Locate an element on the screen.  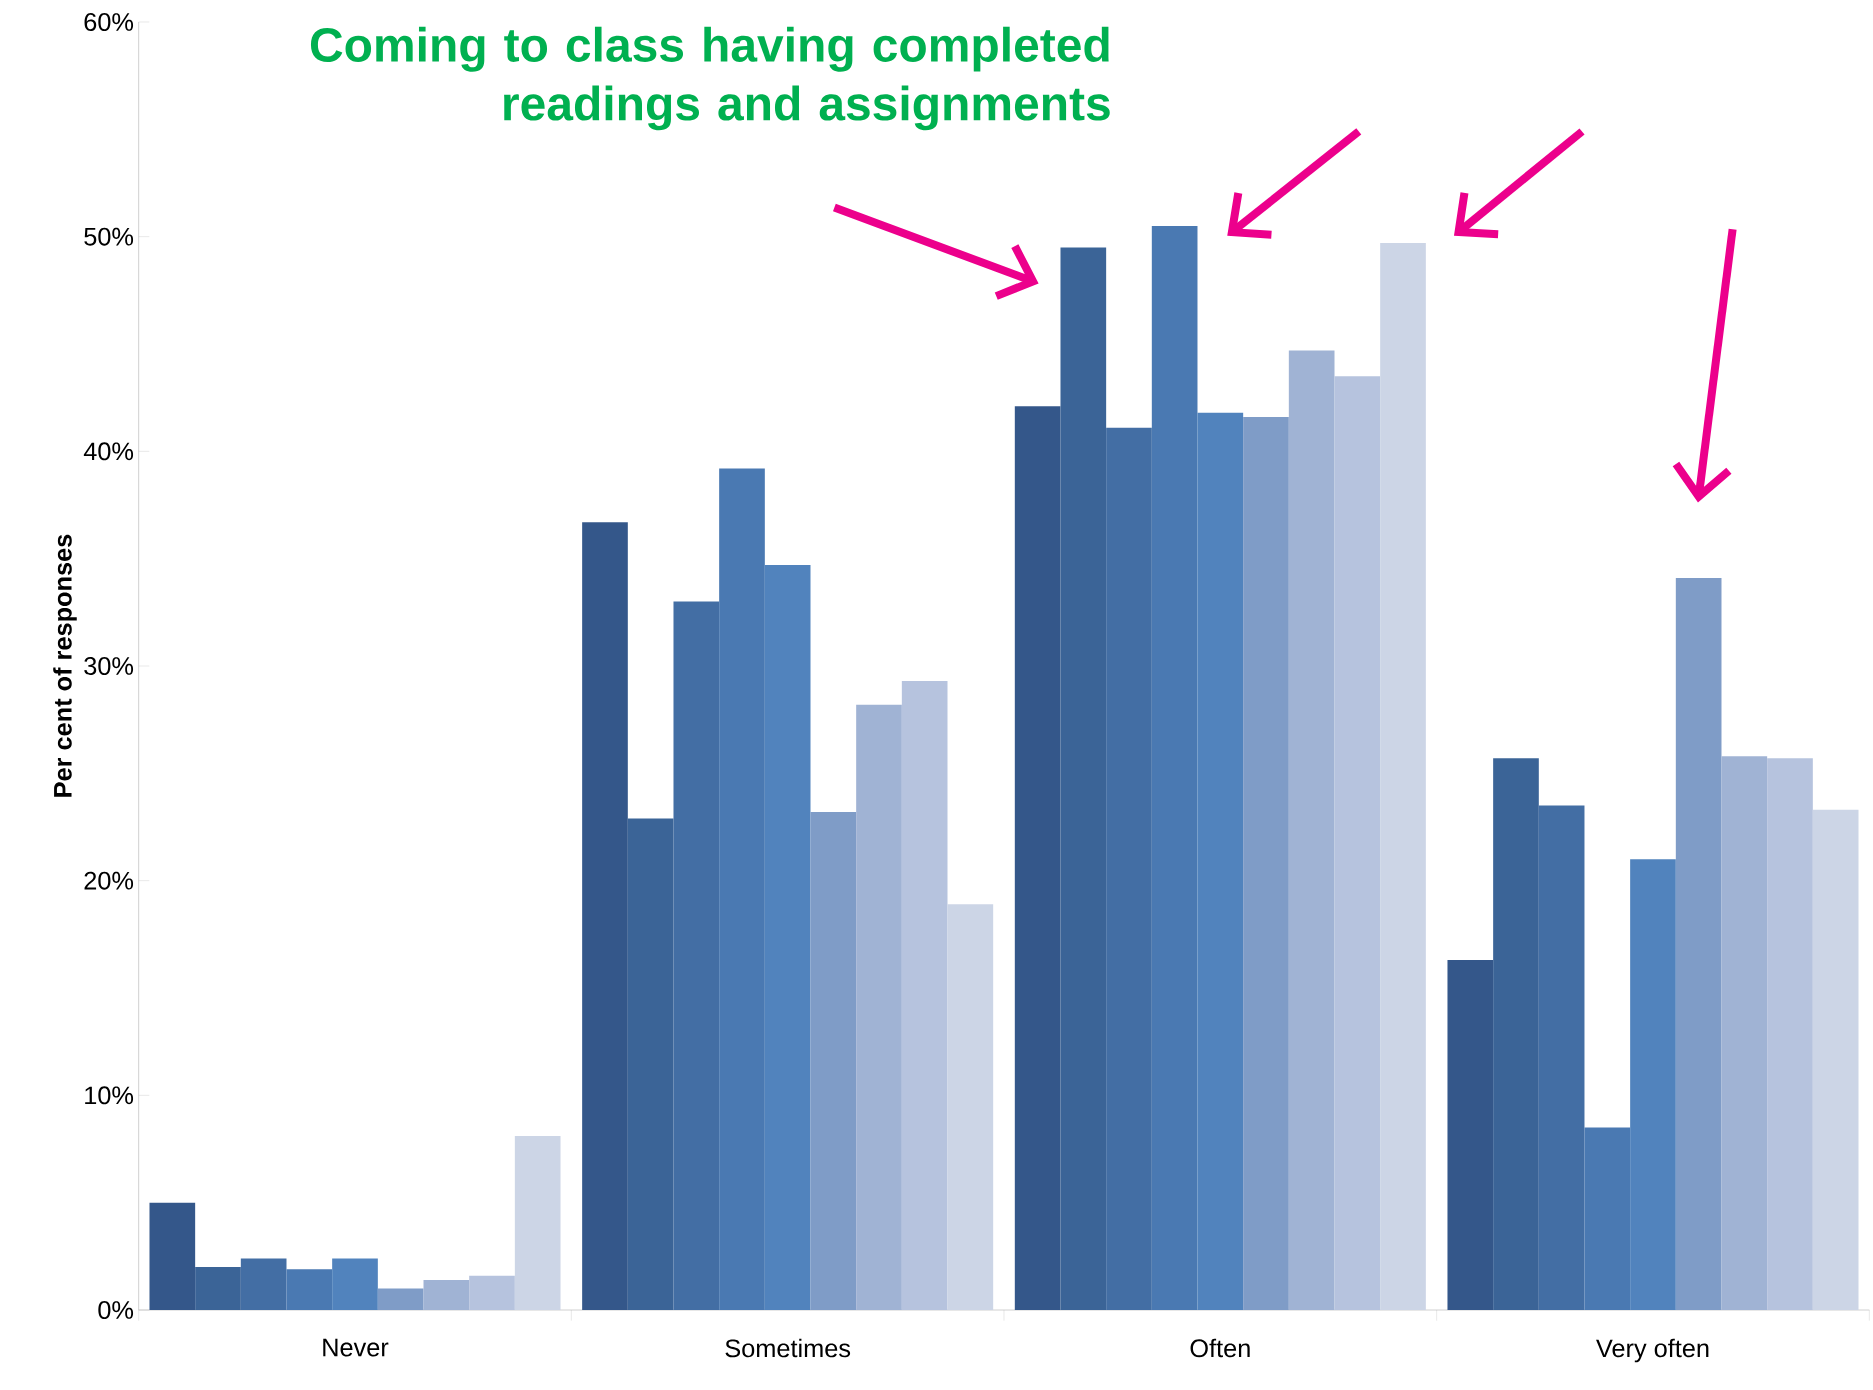
text: Coming to class having completed readings and assignments is located at coordinates (710, 78).